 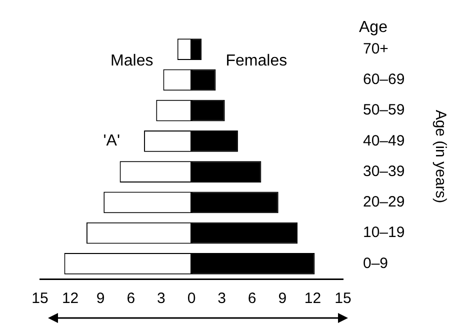 What do you see at coordinates (191, 299) in the screenshot?
I see `x-tick-label: 0` at bounding box center [191, 299].